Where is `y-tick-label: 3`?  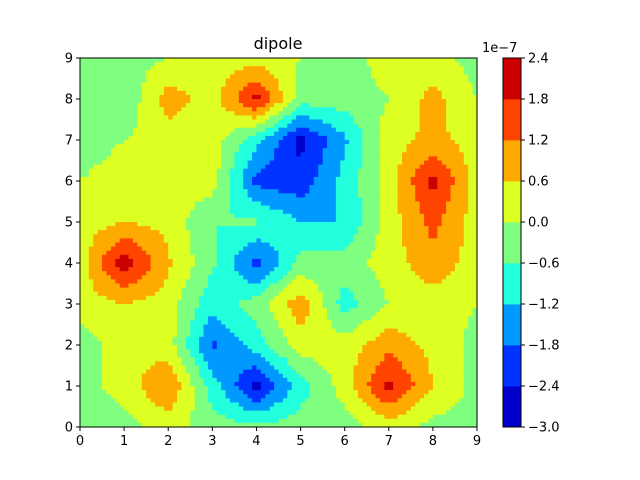 y-tick-label: 3 is located at coordinates (69, 305).